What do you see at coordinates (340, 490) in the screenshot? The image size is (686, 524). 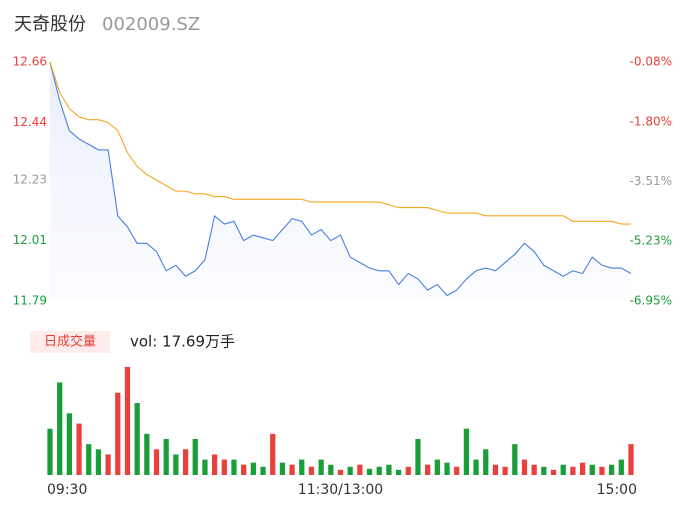 I see `x-tick-label: 11:30/13:00` at bounding box center [340, 490].